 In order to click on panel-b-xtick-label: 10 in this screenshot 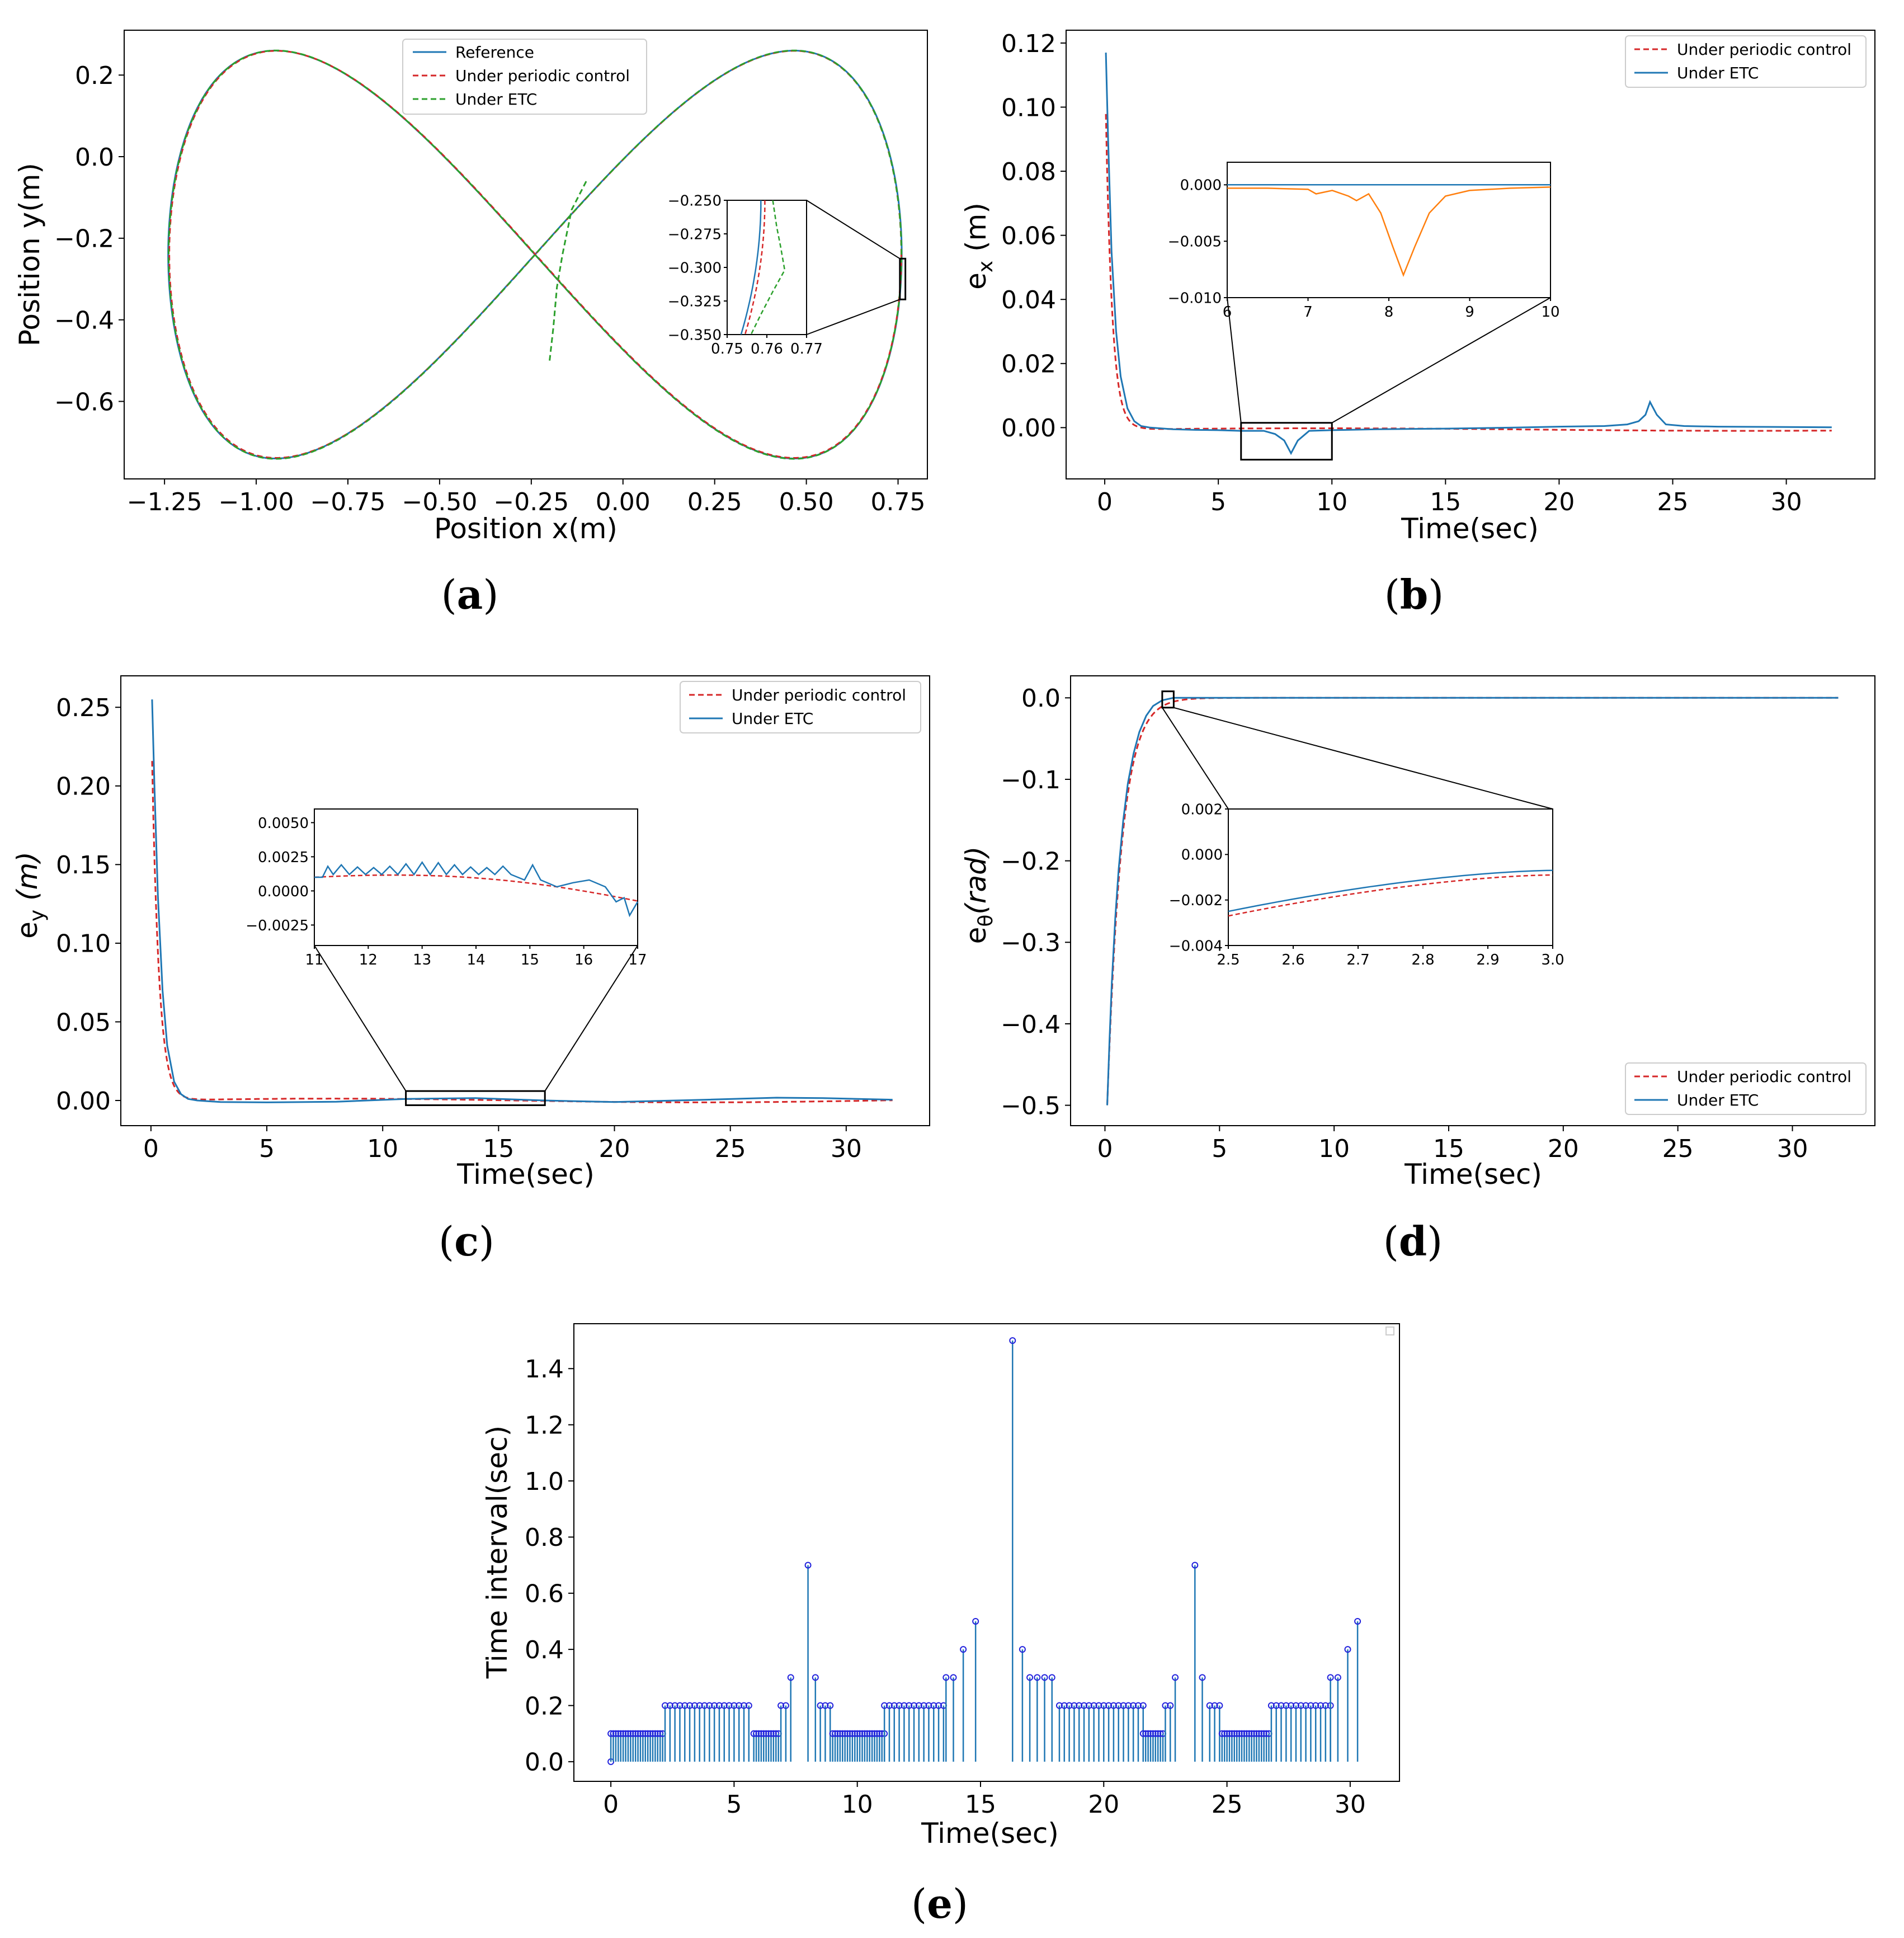, I will do `click(1331, 502)`.